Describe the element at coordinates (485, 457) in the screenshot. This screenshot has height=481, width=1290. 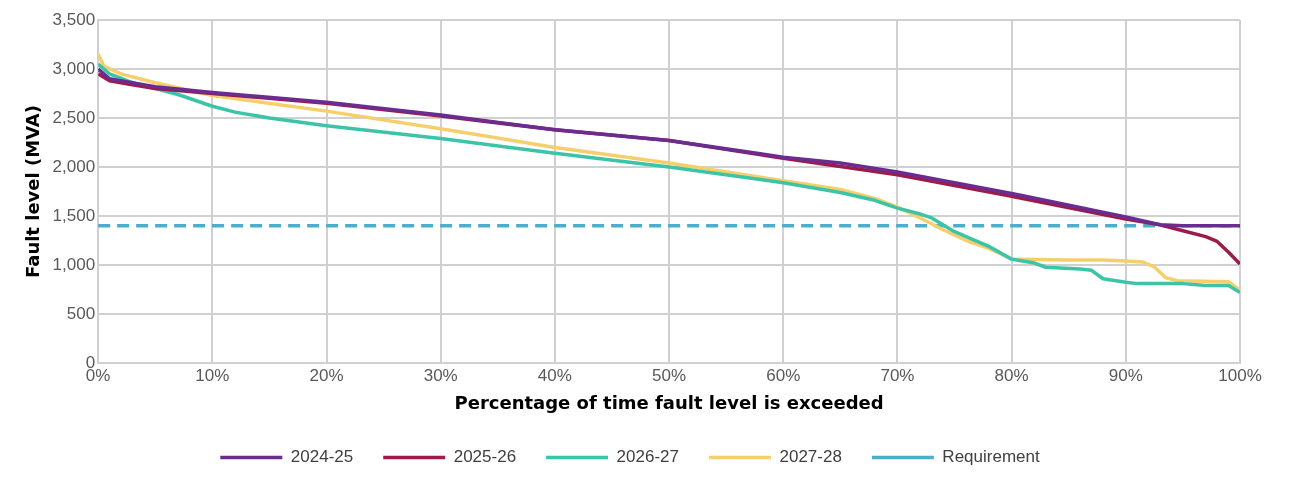
I see `legend-label: 2025-26` at that location.